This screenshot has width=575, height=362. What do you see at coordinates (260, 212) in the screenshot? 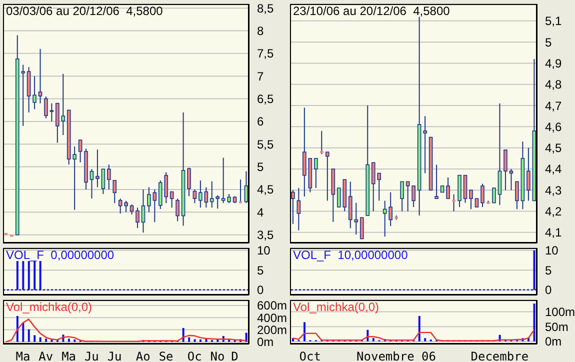
I see `y-tick-label: 4` at bounding box center [260, 212].